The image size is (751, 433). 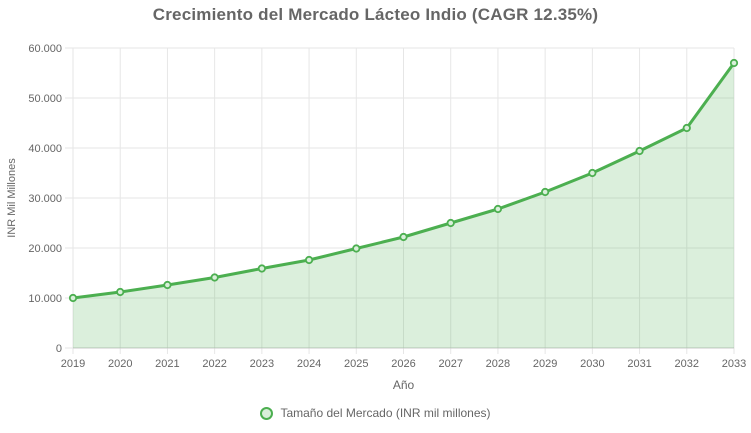 I want to click on legend-item: Tamaño del Mercado (INR mil millones), so click(x=375, y=413).